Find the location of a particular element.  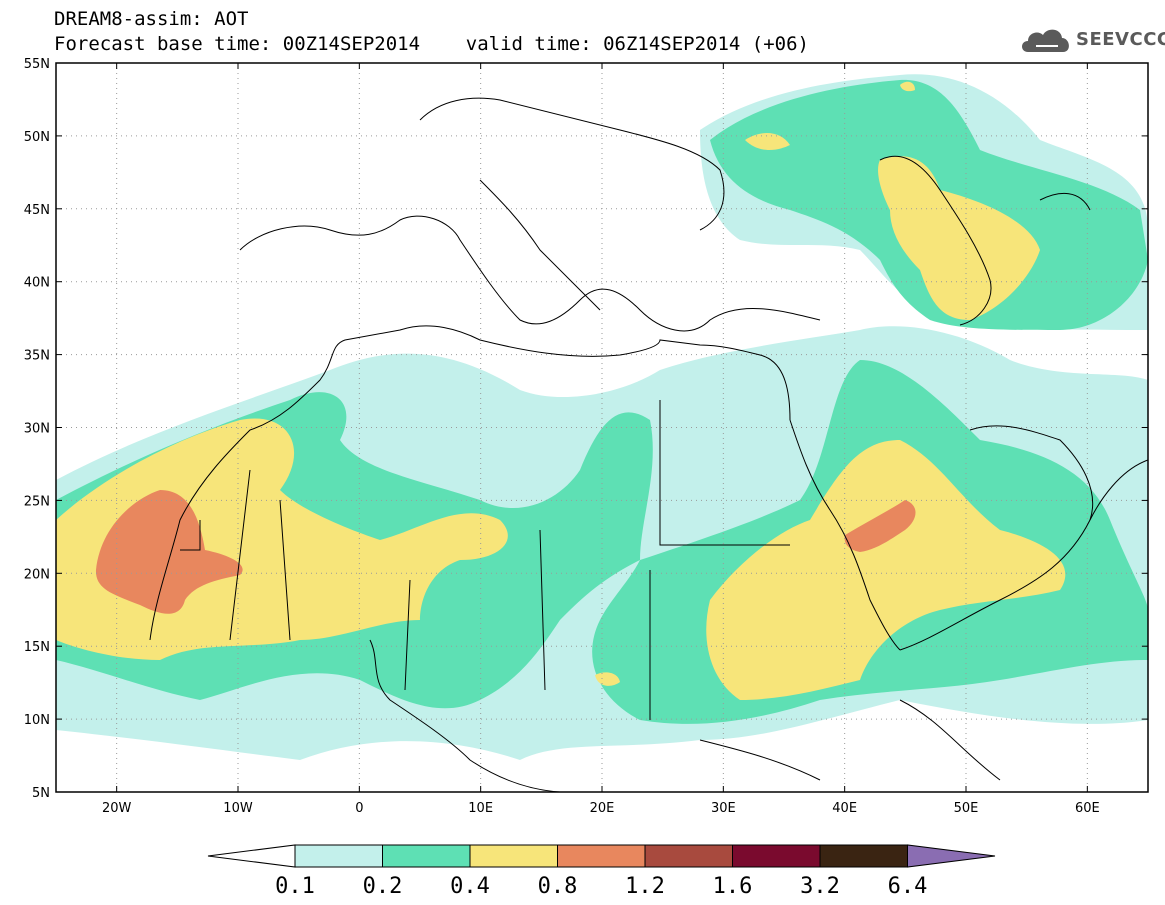

lat-tick-label: 30N is located at coordinates (37, 429).